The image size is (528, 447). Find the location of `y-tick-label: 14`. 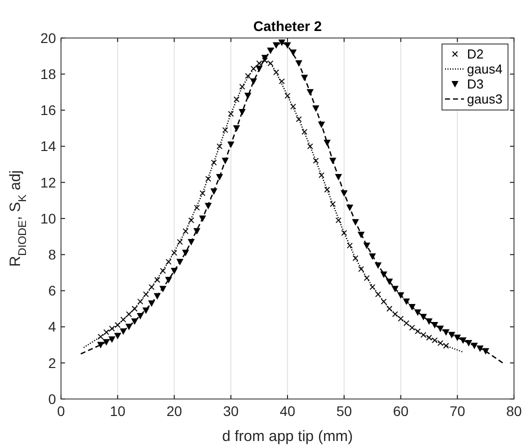

y-tick-label: 14 is located at coordinates (48, 146).